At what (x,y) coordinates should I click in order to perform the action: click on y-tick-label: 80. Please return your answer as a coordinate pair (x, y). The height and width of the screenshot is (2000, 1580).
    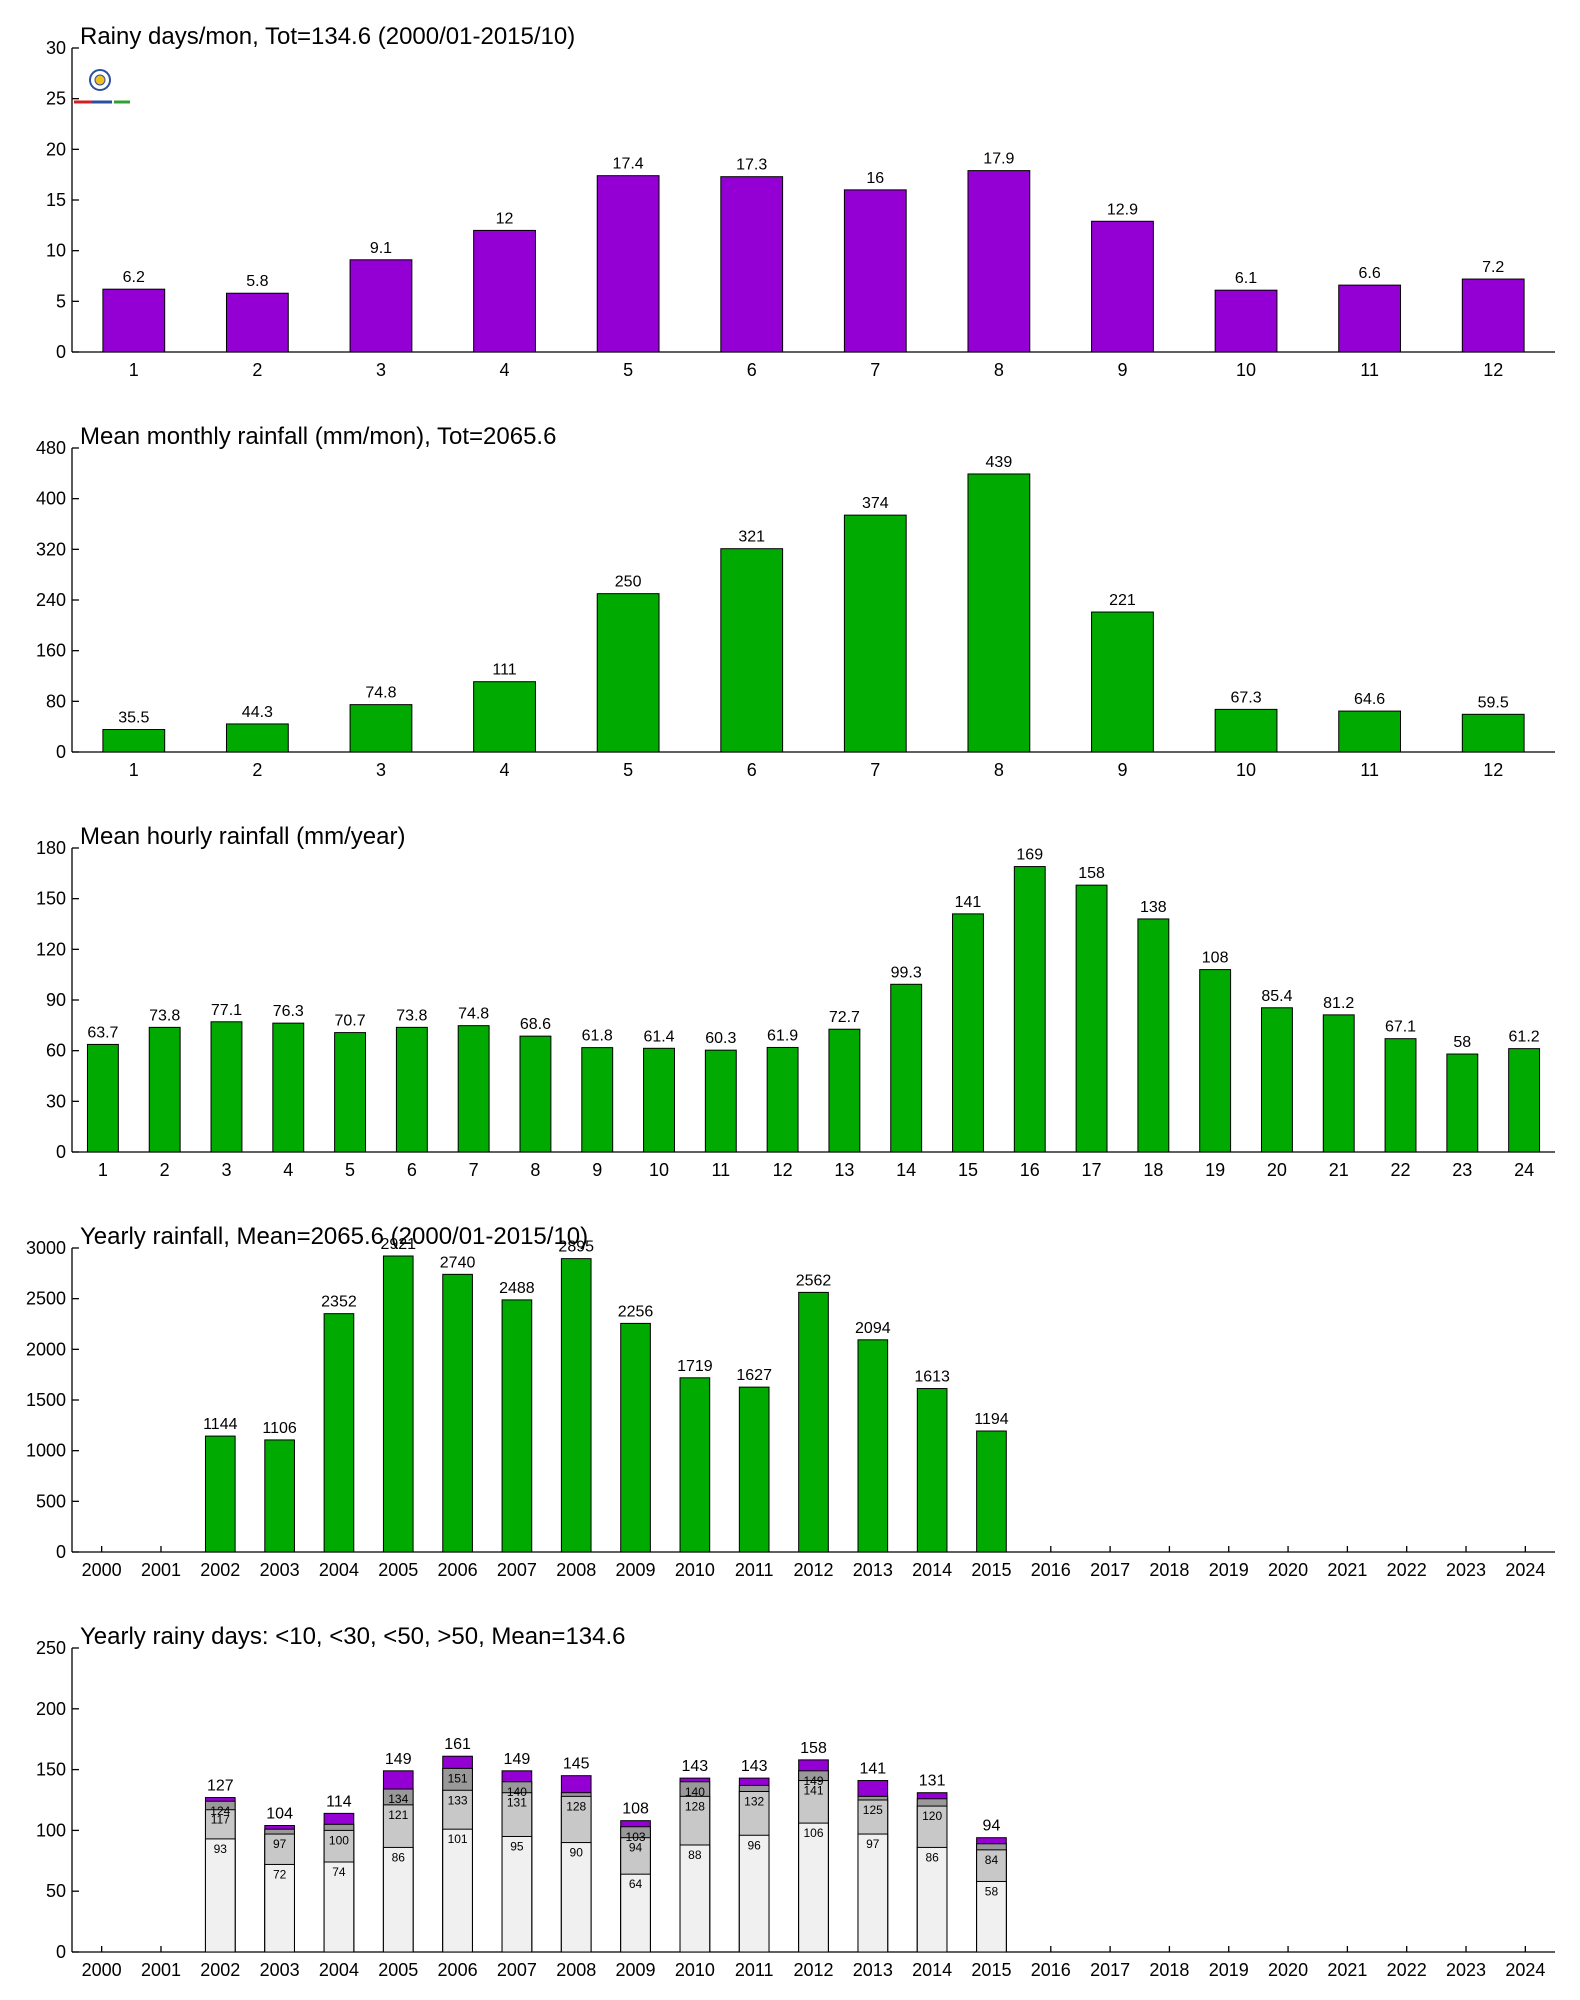
    Looking at the image, I should click on (56, 701).